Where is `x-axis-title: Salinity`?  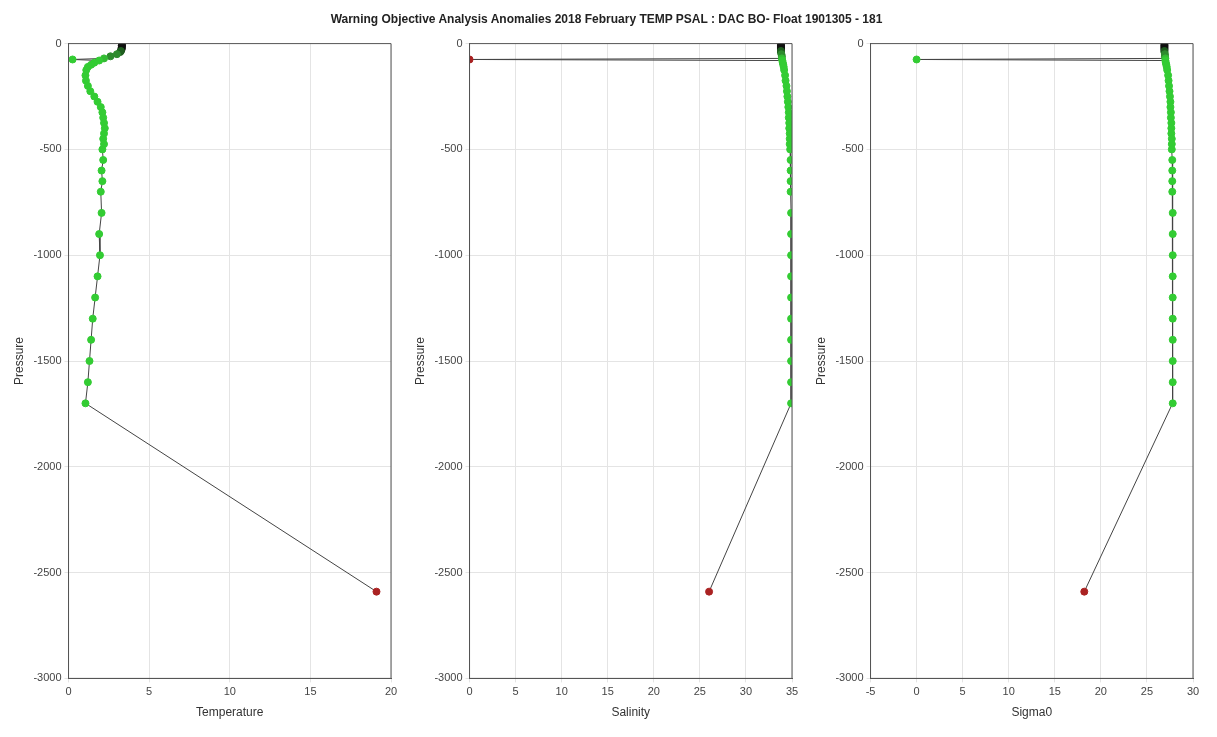
x-axis-title: Salinity is located at coordinates (631, 712).